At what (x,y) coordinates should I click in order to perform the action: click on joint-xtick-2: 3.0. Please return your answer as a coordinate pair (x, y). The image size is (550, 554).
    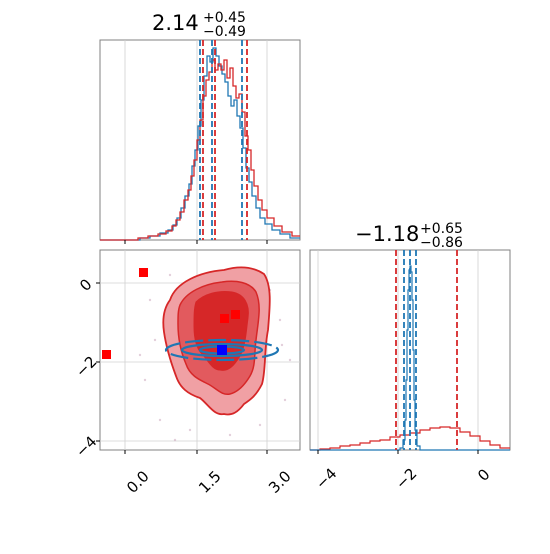
    Looking at the image, I should click on (280, 482).